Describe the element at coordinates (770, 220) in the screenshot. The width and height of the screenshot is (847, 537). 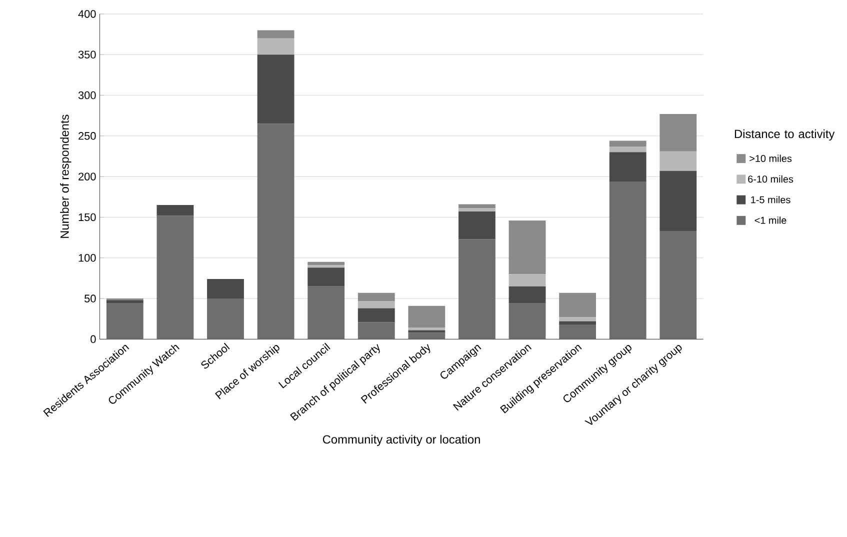
I see `legend-label: <1 mile` at that location.